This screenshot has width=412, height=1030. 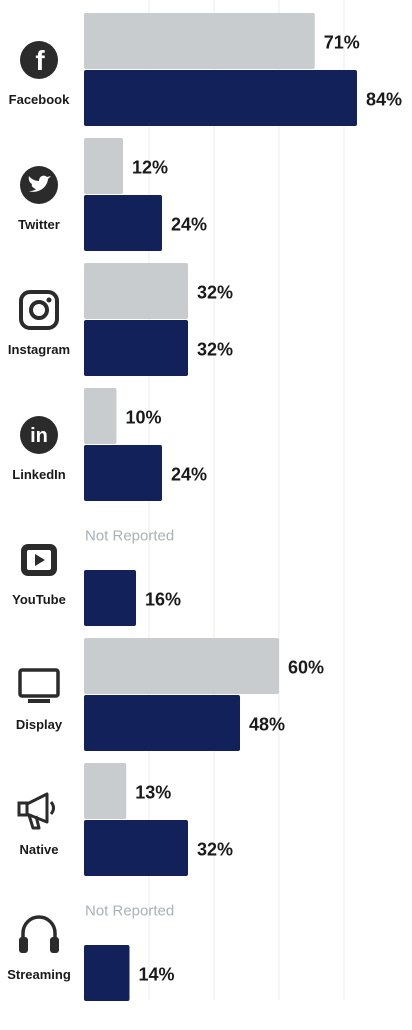 I want to click on category-group-twitter: Twitter 12% 24%, so click(x=112, y=194).